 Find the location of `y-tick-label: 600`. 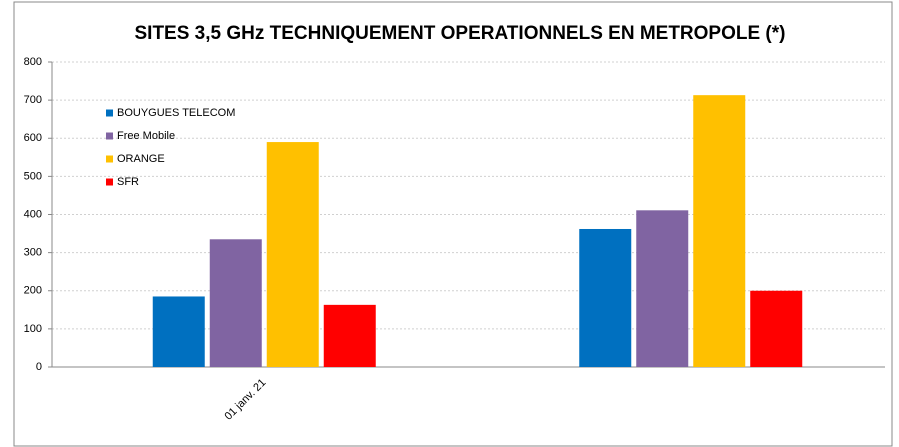

y-tick-label: 600 is located at coordinates (33, 138).